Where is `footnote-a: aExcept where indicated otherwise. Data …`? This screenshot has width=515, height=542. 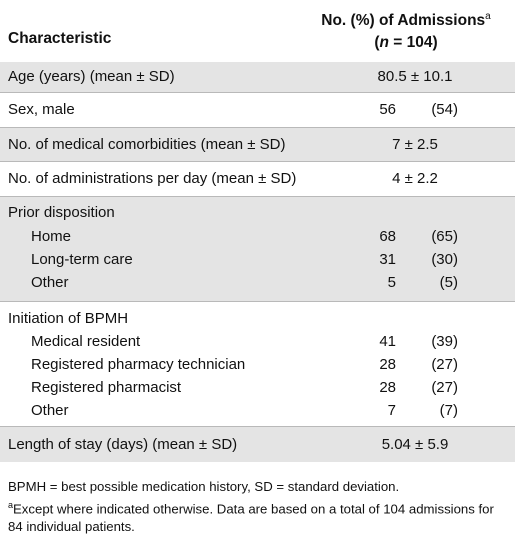
footnote-a: aExcept where indicated otherwise. Data … is located at coordinates (258, 516).